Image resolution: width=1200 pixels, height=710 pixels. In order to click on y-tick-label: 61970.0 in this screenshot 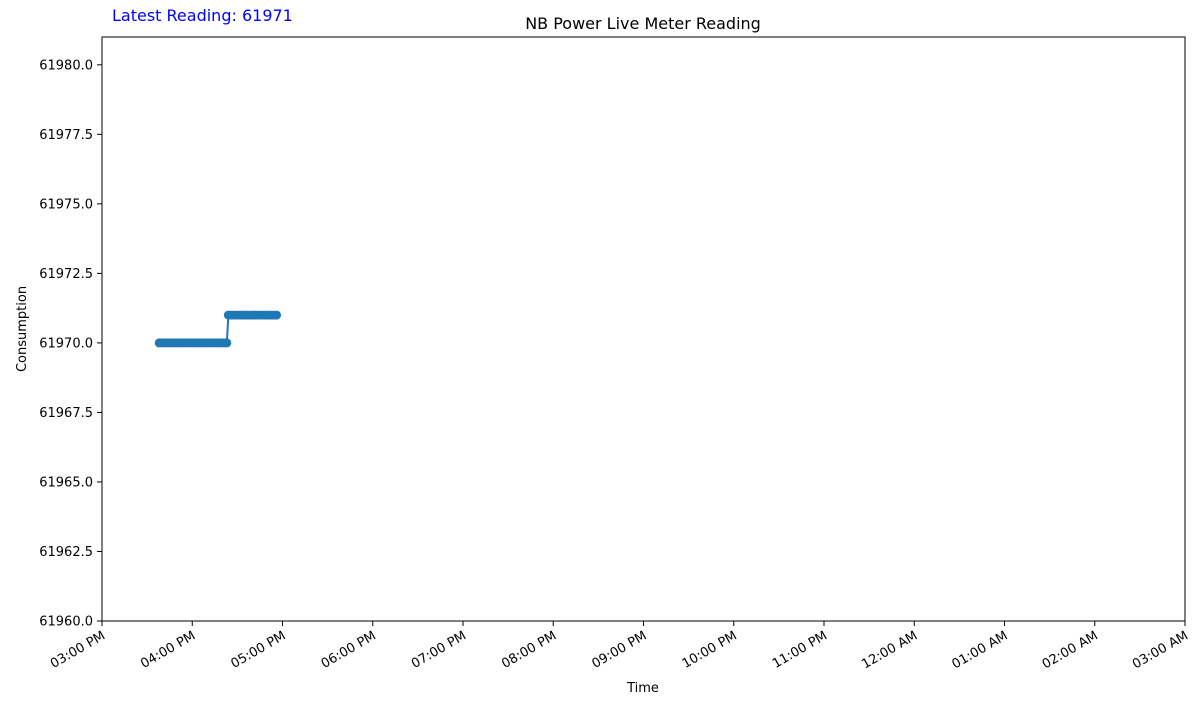, I will do `click(66, 343)`.